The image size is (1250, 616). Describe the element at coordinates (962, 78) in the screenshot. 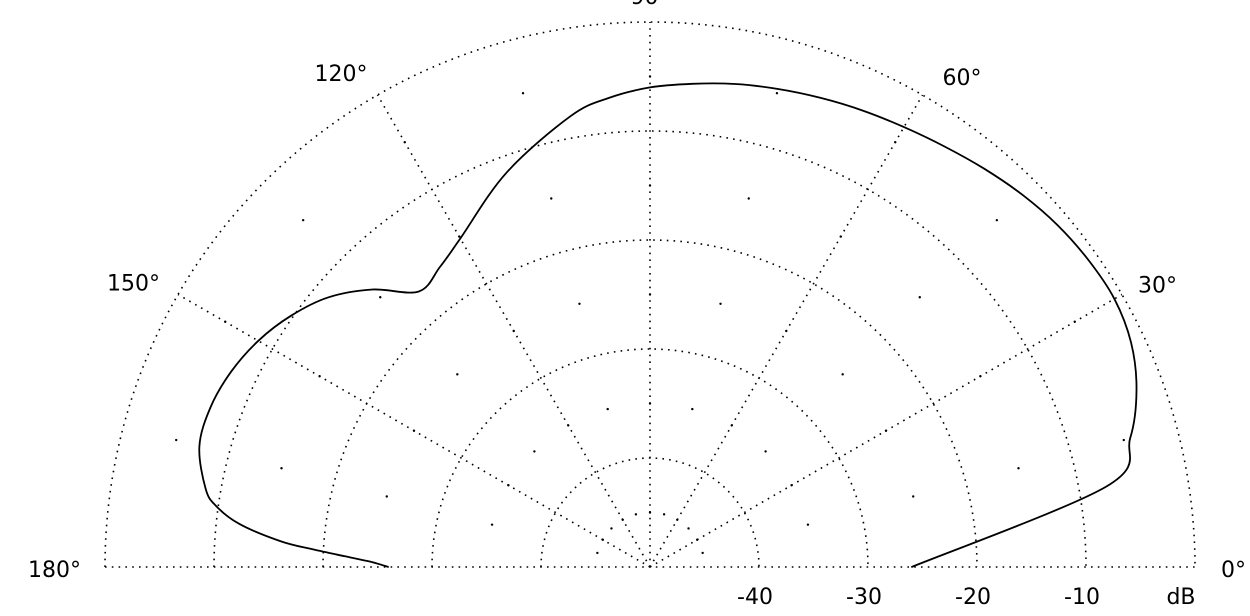

I see `angle-label-60: 60°` at that location.